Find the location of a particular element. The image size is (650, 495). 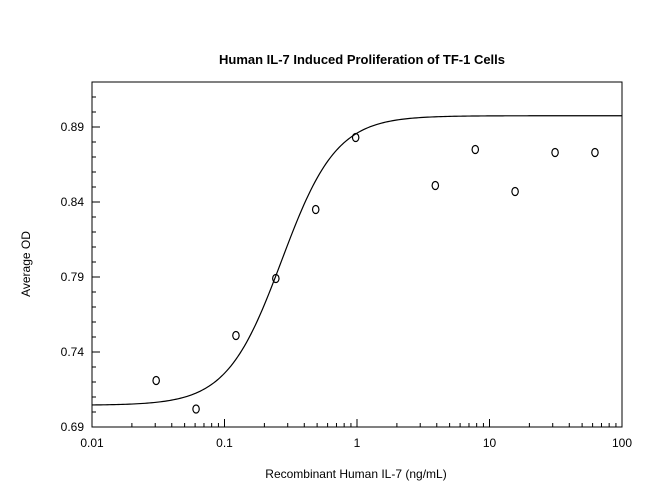

y-tick-label: 0.74 is located at coordinates (73, 352).